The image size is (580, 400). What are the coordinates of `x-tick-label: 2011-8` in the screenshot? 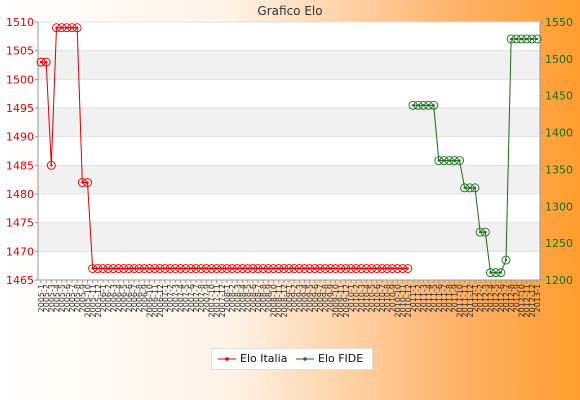 It's located at (449, 298).